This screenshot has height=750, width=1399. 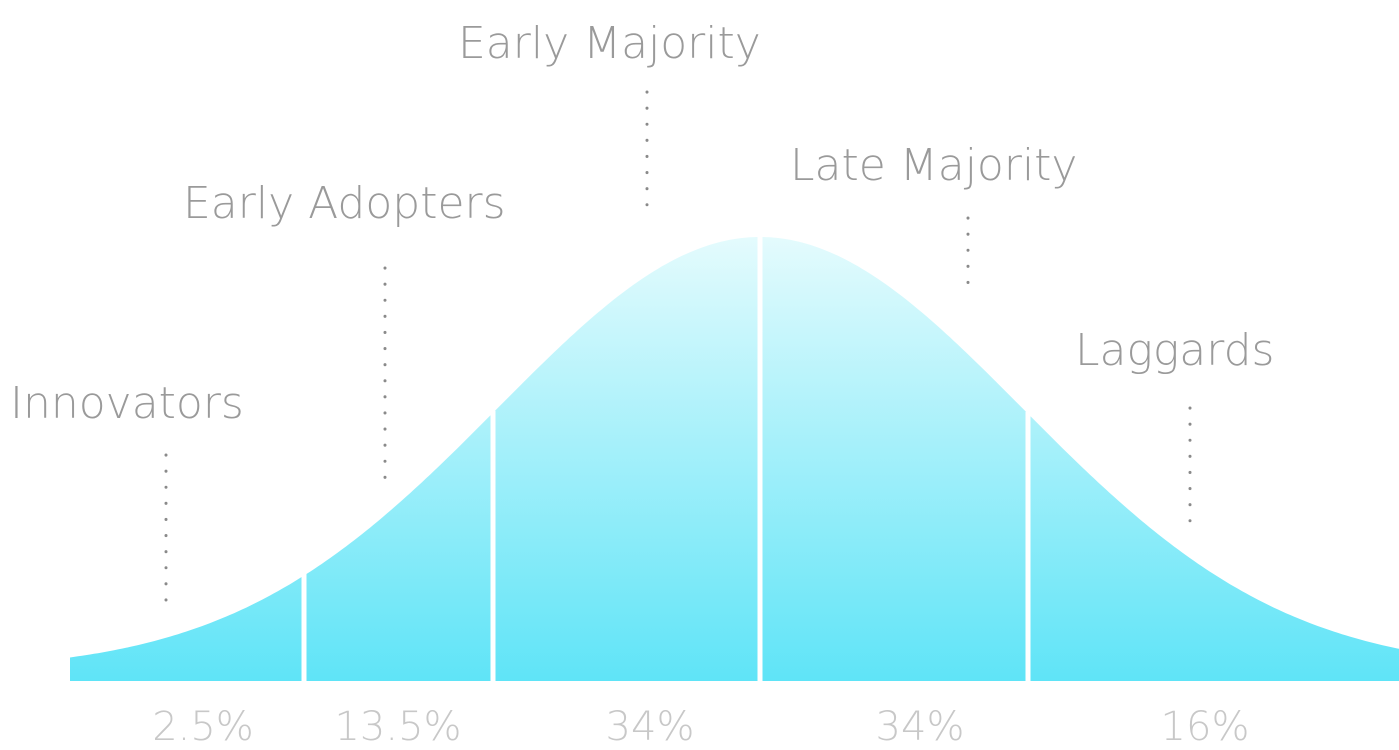 What do you see at coordinates (933, 165) in the screenshot?
I see `label-late-majority: Late Majority` at bounding box center [933, 165].